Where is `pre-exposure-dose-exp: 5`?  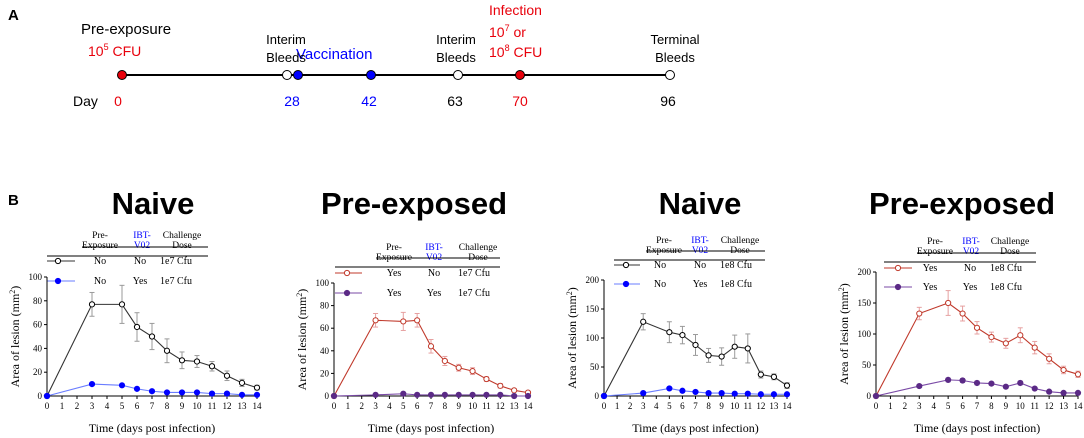 pre-exposure-dose-exp: 5 is located at coordinates (106, 47).